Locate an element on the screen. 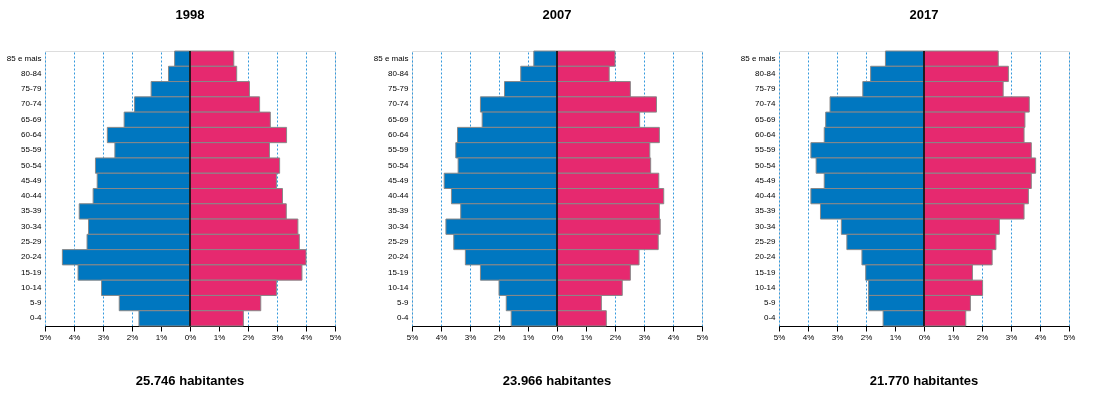 This screenshot has width=1097, height=414. text: 25.746 habitantes is located at coordinates (190, 380).